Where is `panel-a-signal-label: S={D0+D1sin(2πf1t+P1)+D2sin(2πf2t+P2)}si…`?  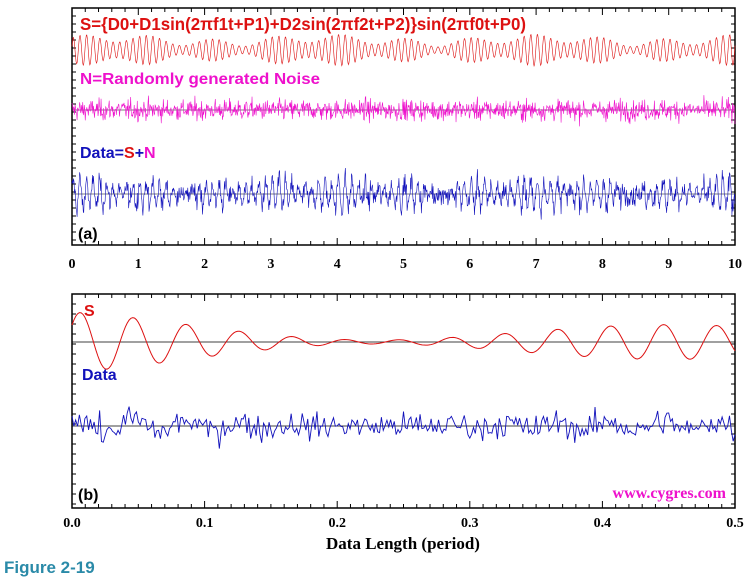 panel-a-signal-label: S={D0+D1sin(2πf1t+P1)+D2sin(2πf2t+P2)}si… is located at coordinates (303, 24).